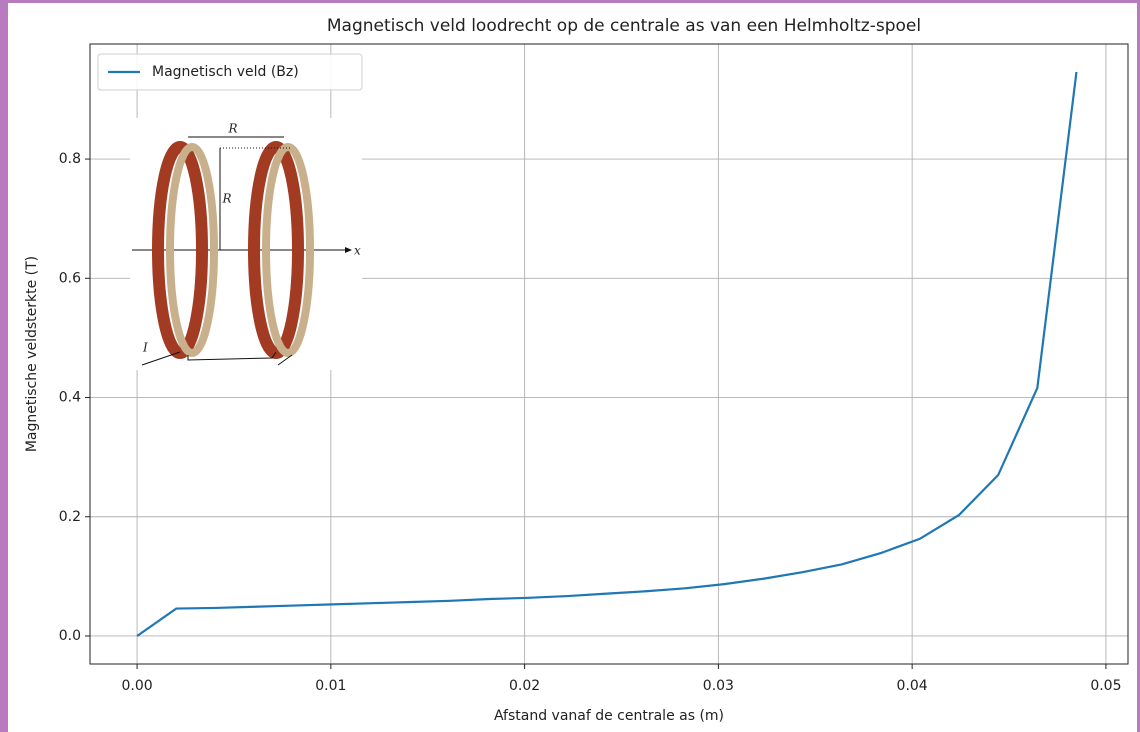  Describe the element at coordinates (70, 278) in the screenshot. I see `y-tick-label: 0.6` at that location.